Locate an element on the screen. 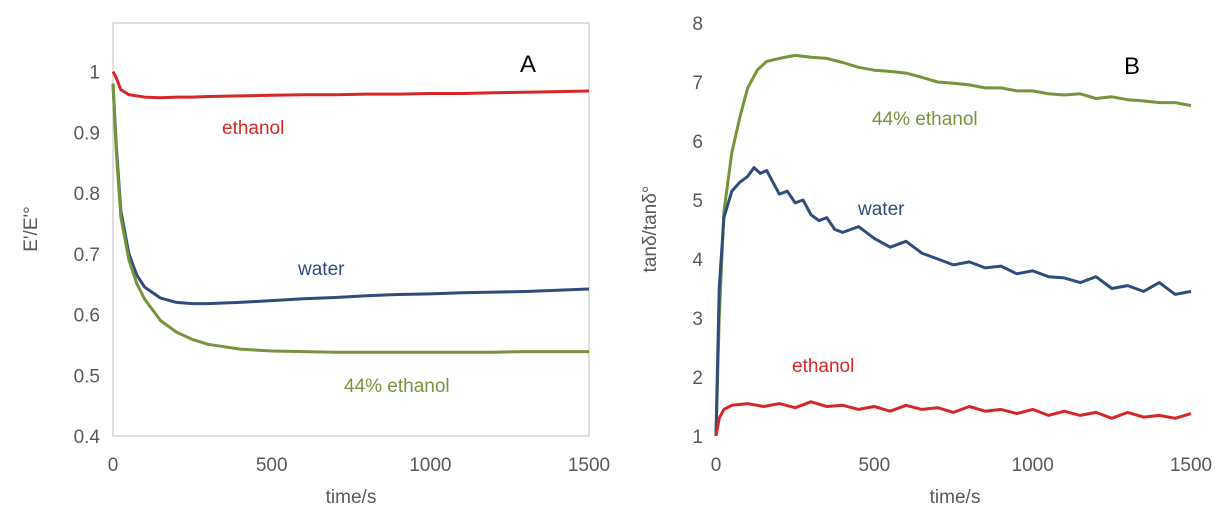 The image size is (1220, 506). y-axis-label-b: tanδ/tanδ° is located at coordinates (650, 229).